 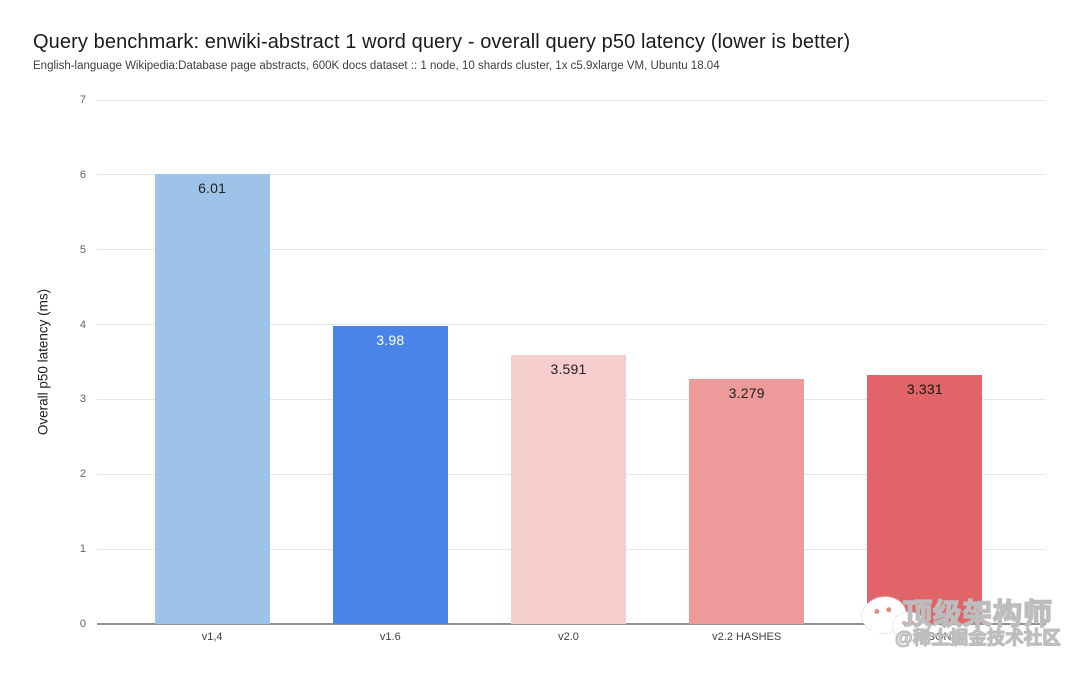 What do you see at coordinates (82, 174) in the screenshot?
I see `y-tick-label: 6` at bounding box center [82, 174].